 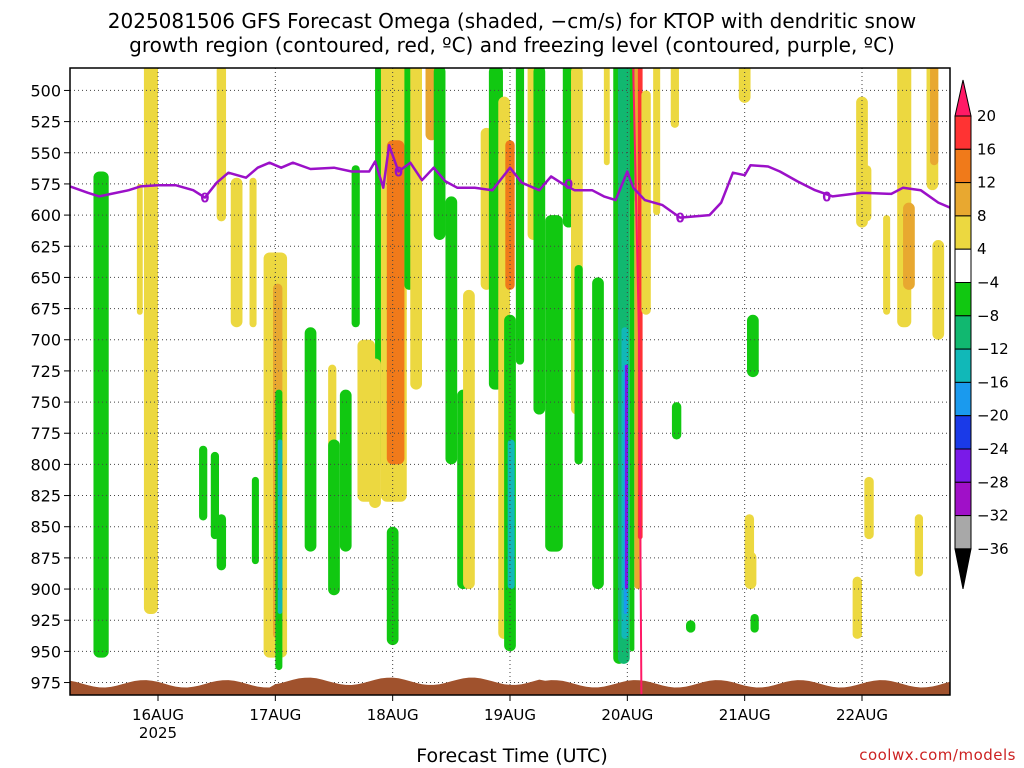 What do you see at coordinates (982, 216) in the screenshot?
I see `colorbar-label: 8` at bounding box center [982, 216].